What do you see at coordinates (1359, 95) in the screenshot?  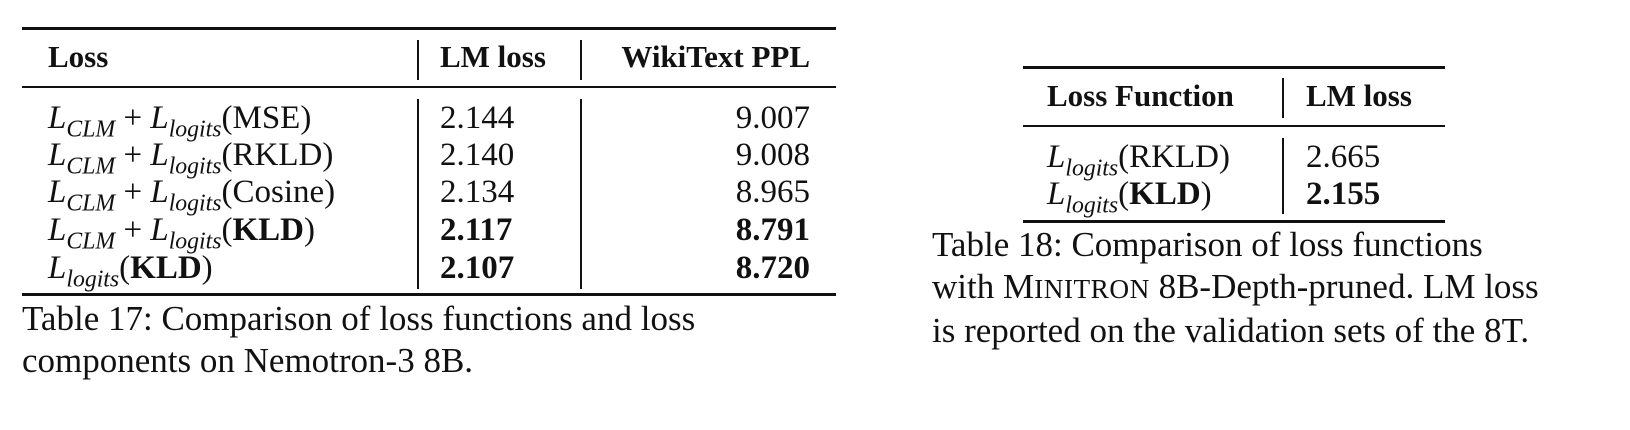 I see `table-18-header-lm-loss: LM loss` at bounding box center [1359, 95].